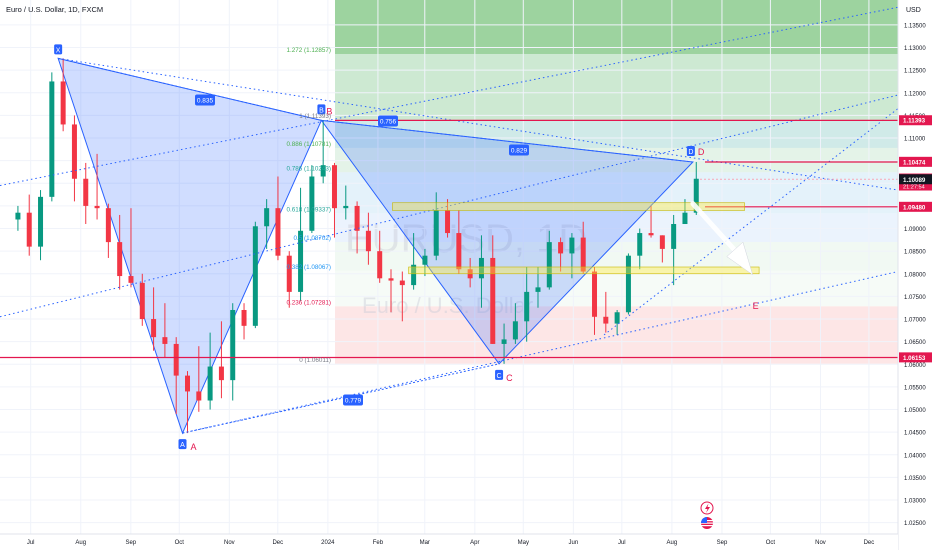 This screenshot has height=555, width=932. Describe the element at coordinates (915, 456) in the screenshot. I see `price-tick-label: 1.04000` at that location.